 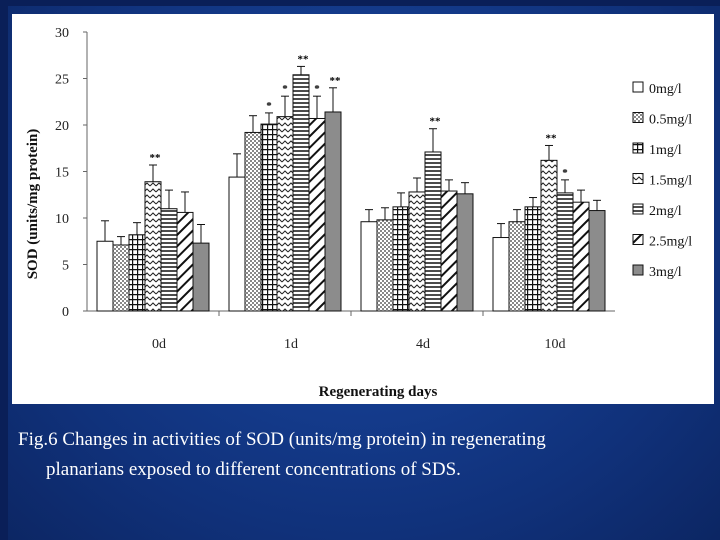 What do you see at coordinates (423, 344) in the screenshot?
I see `x-tick-label: 4d` at bounding box center [423, 344].